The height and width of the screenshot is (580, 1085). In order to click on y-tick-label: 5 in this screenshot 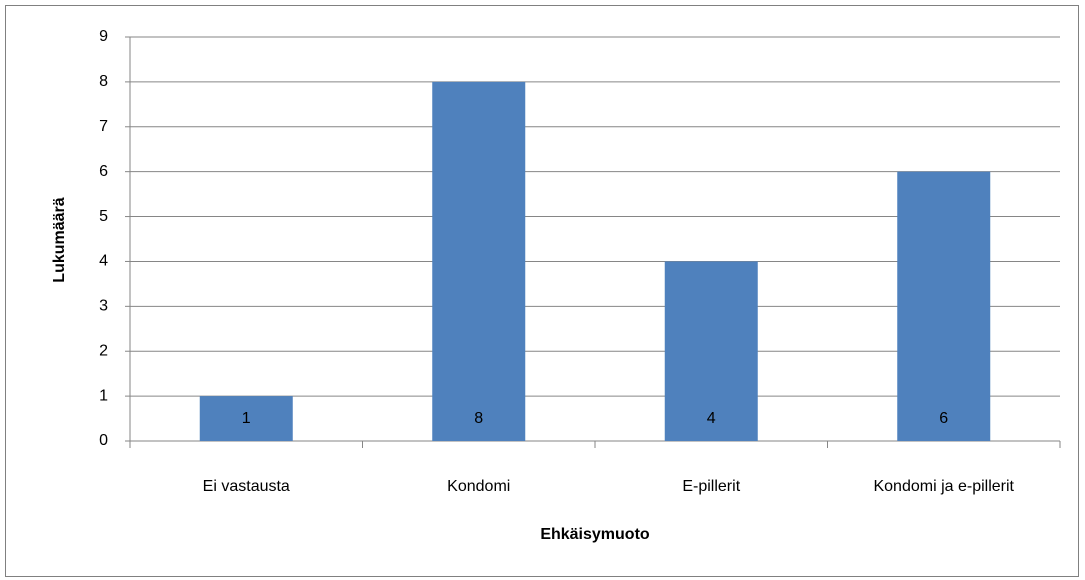, I will do `click(103, 216)`.